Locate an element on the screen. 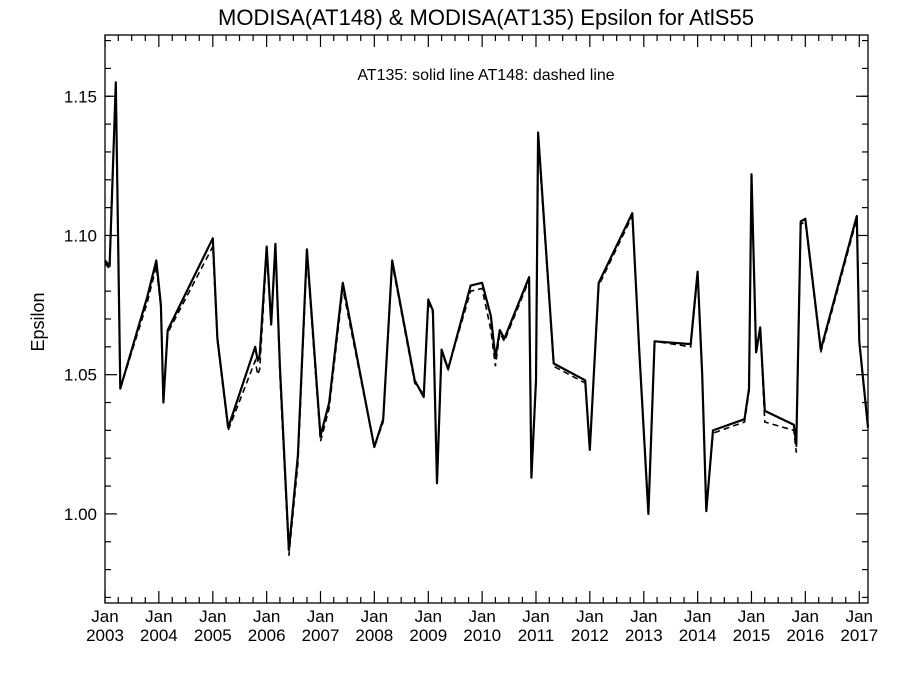  y-tick-label: 1.15 is located at coordinates (80, 96).